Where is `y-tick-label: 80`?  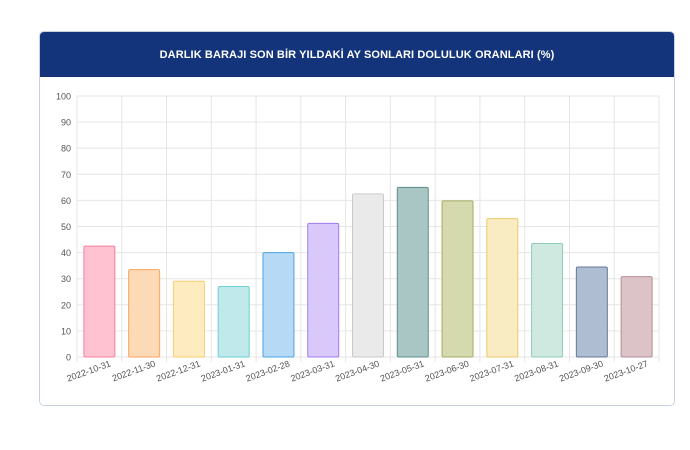
y-tick-label: 80 is located at coordinates (66, 149).